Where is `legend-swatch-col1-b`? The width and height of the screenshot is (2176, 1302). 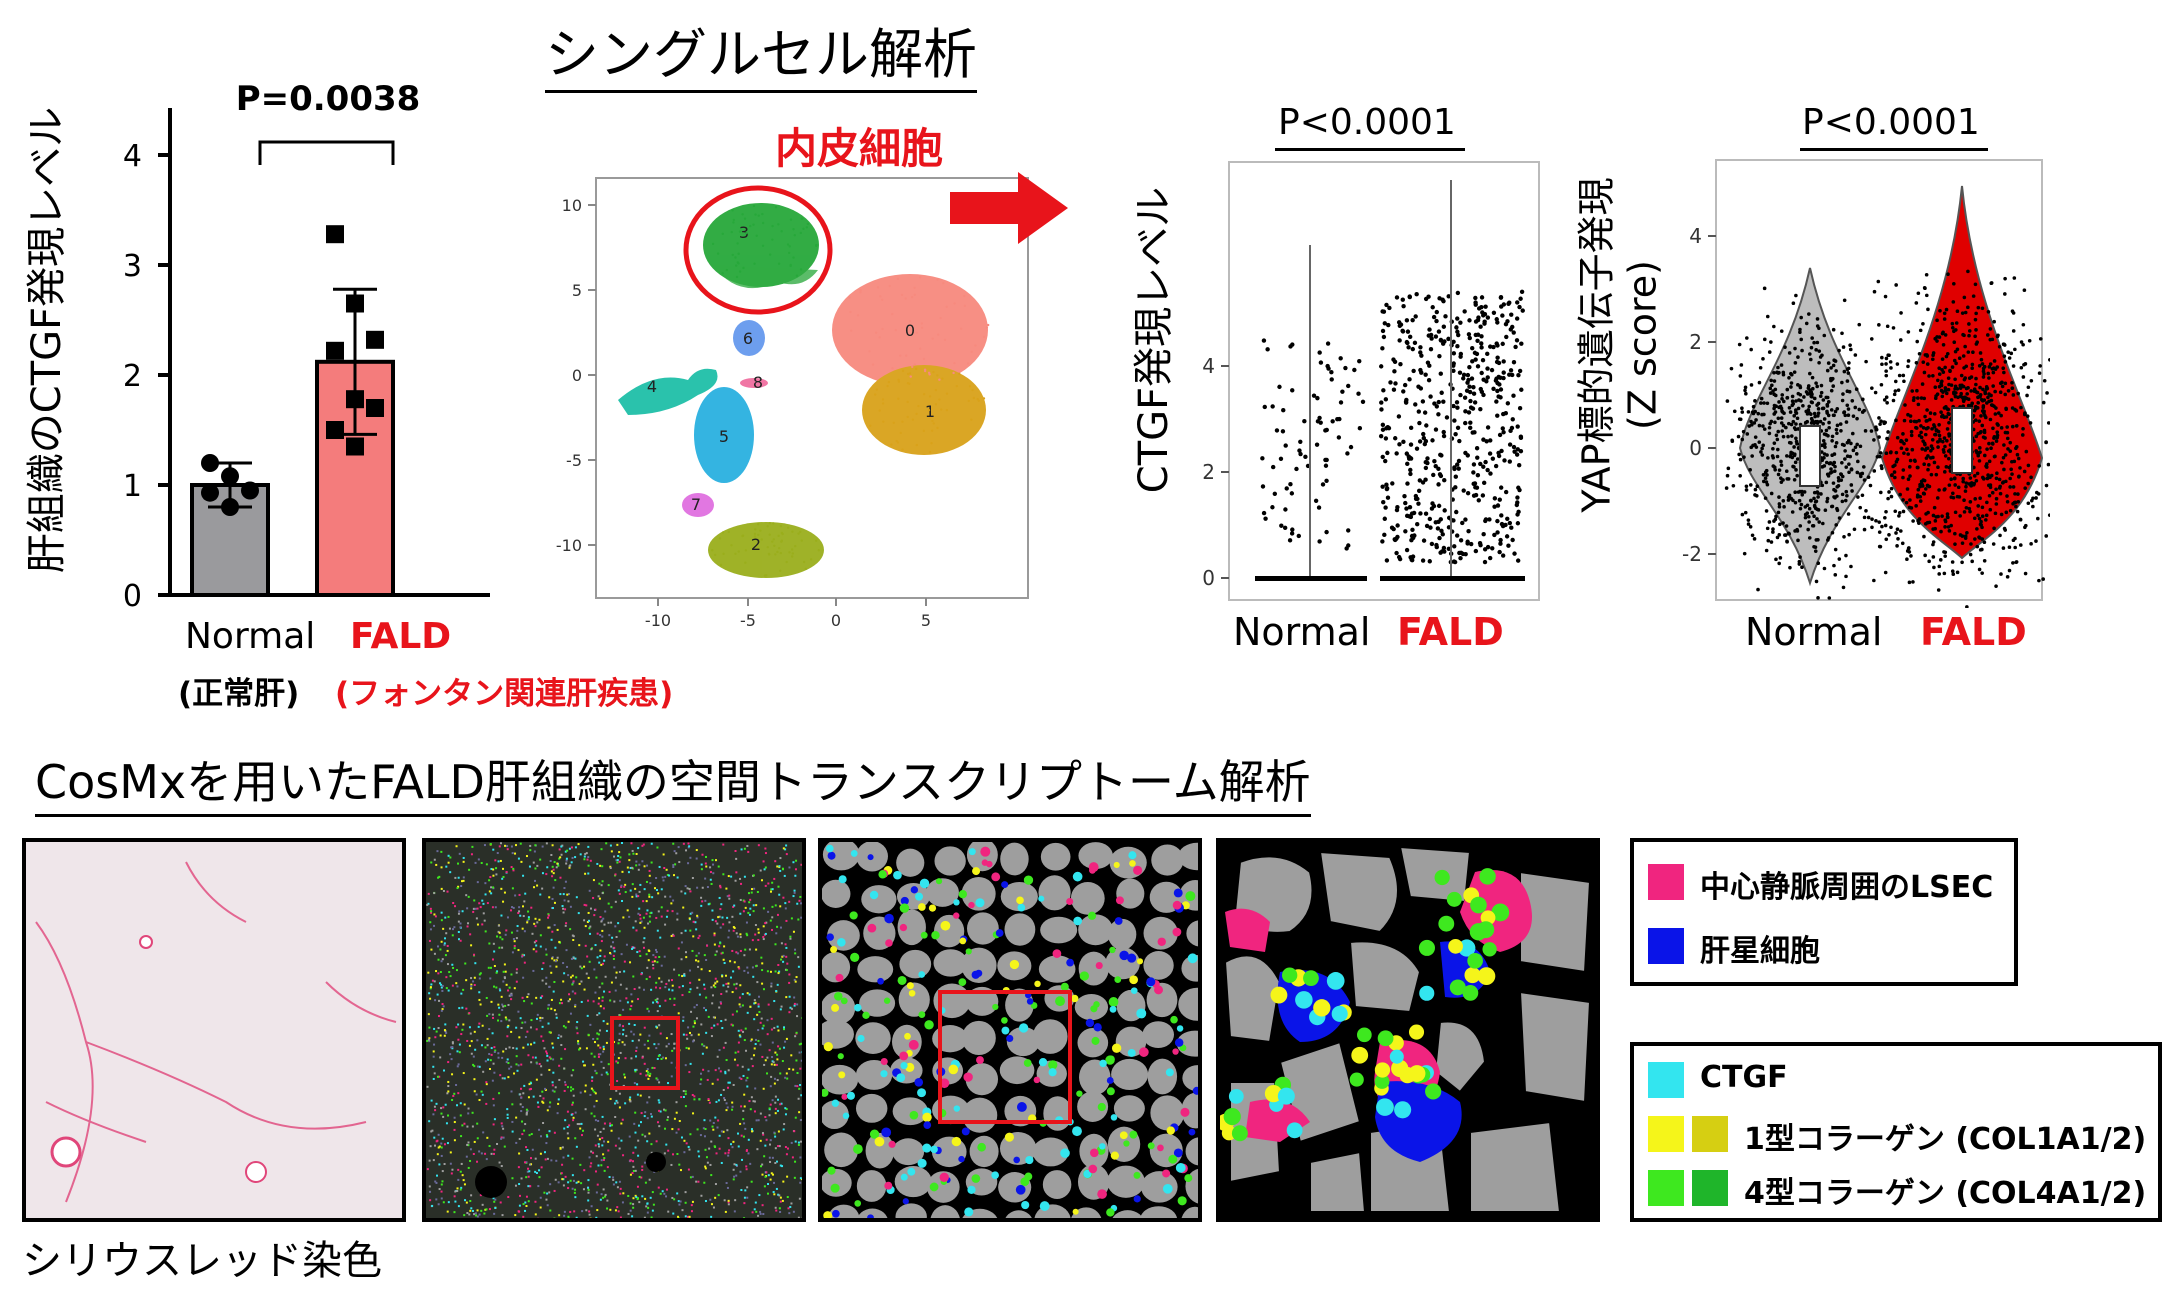
legend-swatch-col1-b is located at coordinates (1710, 1134).